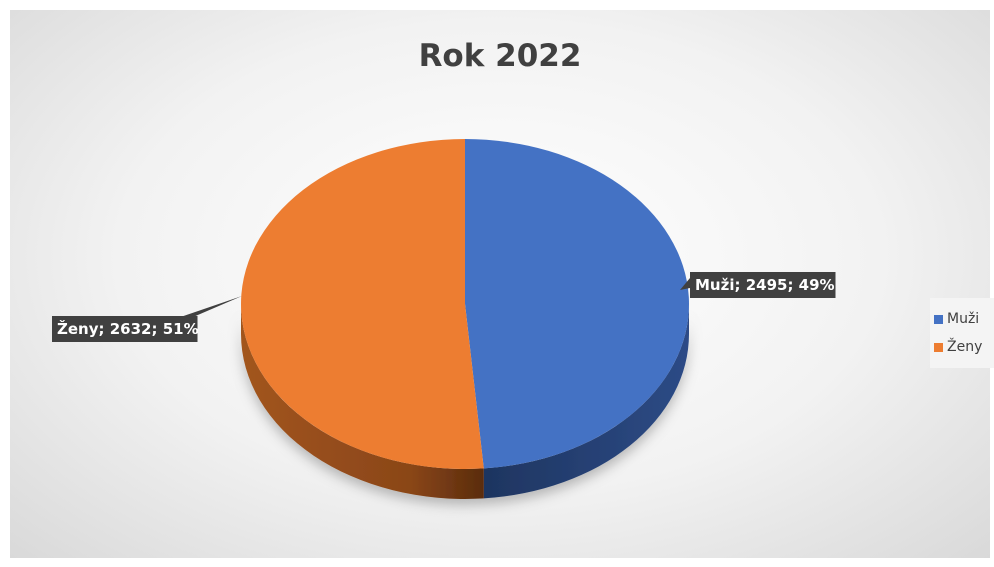  I want to click on data-label-muži: Muži; 2495; 49%, so click(758, 285).